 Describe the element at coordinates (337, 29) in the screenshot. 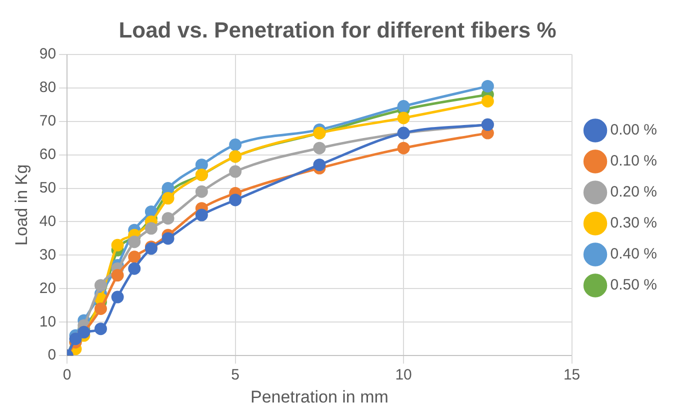

I see `chart-title: Load vs. Penetration for different fibers %` at that location.